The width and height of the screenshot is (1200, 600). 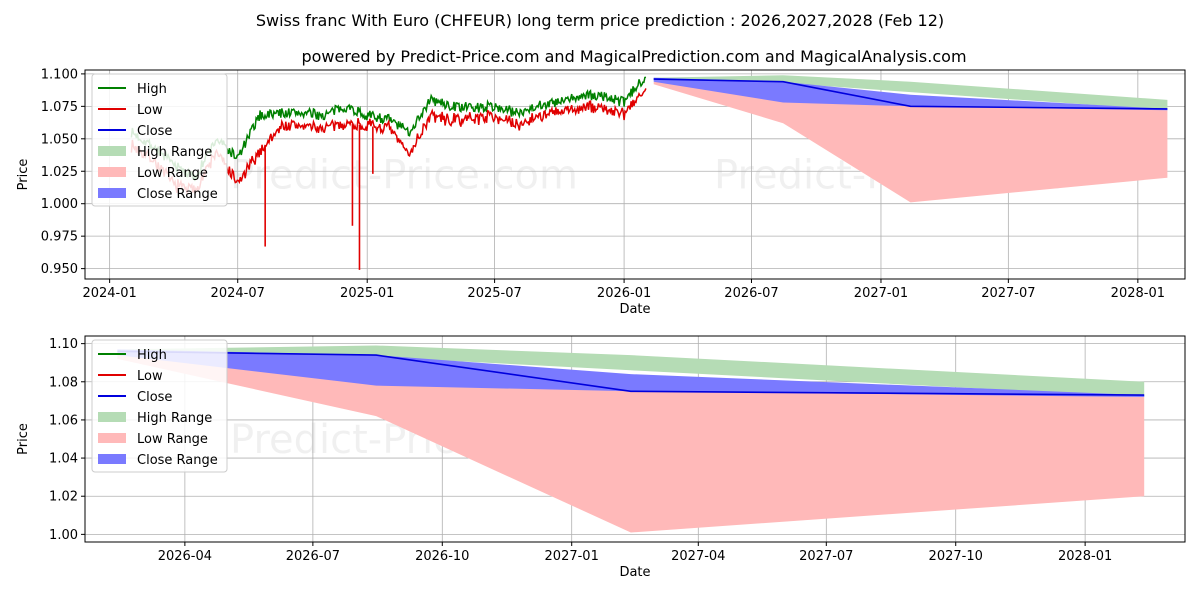 I want to click on y-tick-label: 1.075, so click(x=59, y=107).